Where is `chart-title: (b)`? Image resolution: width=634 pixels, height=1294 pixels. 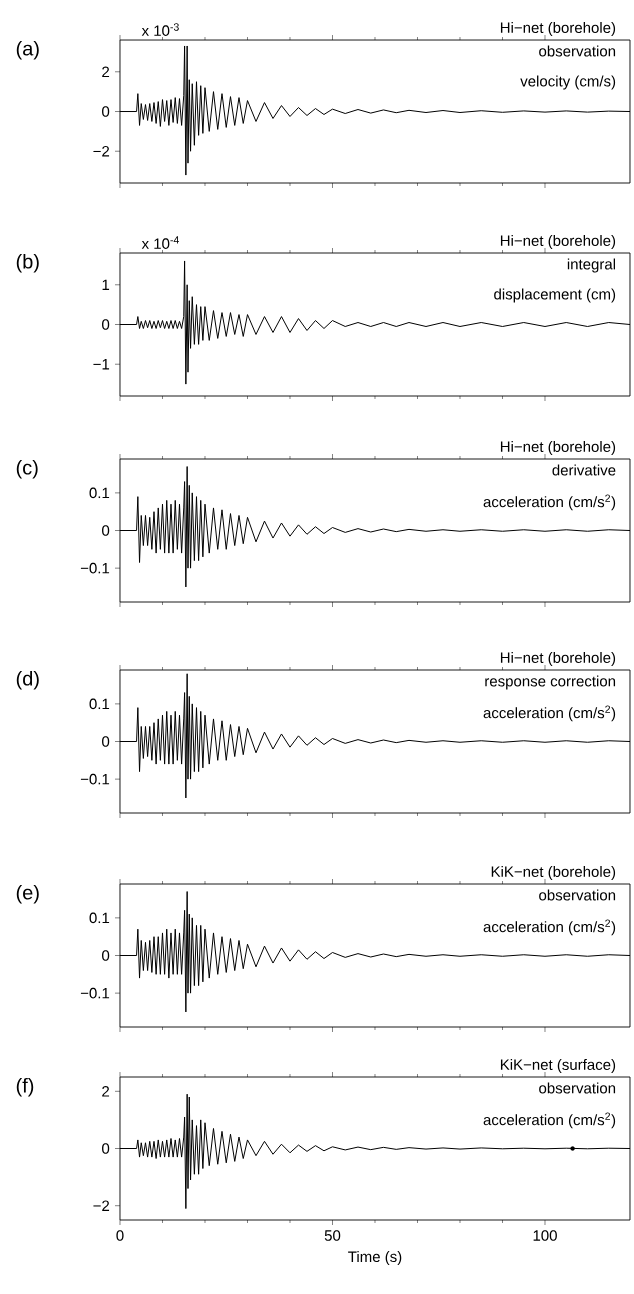
chart-title: (b) is located at coordinates (27, 263).